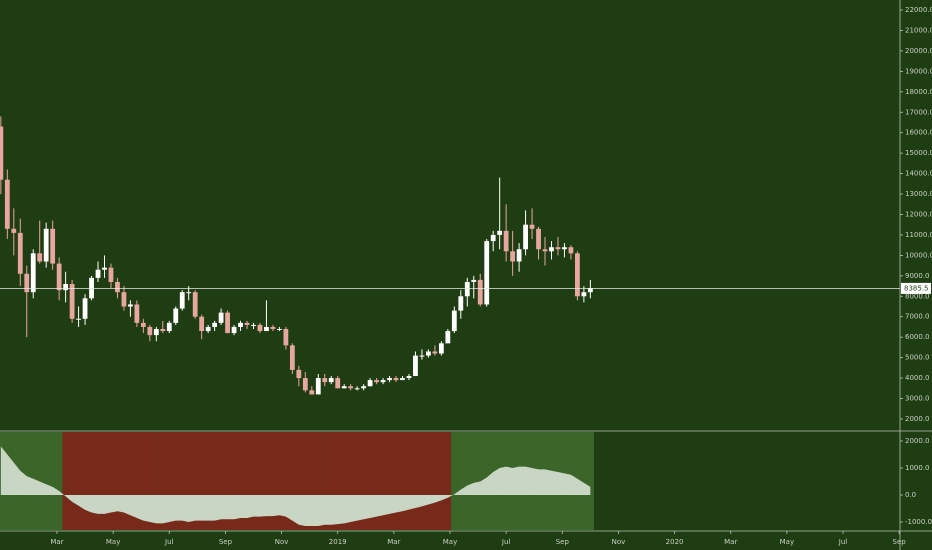 Image resolution: width=932 pixels, height=550 pixels. Describe the element at coordinates (282, 542) in the screenshot. I see `x-tick-label: Nov` at that location.